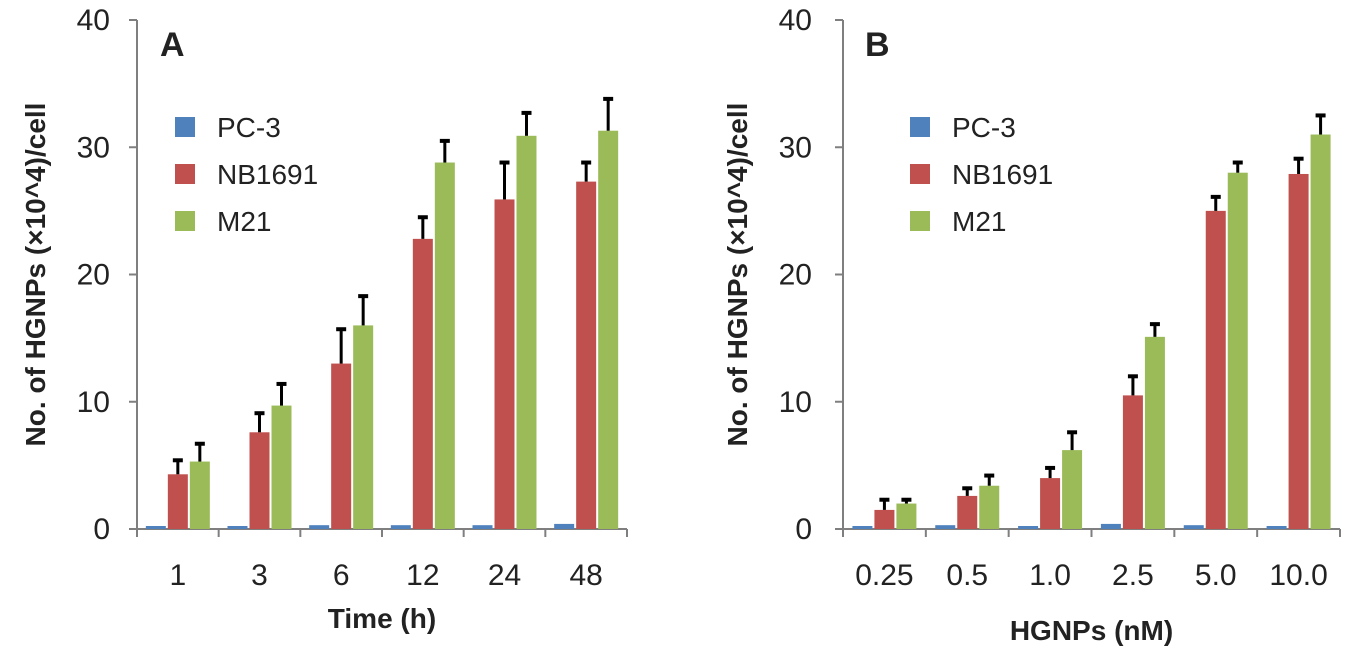  What do you see at coordinates (967, 575) in the screenshot?
I see `x-tick-label: 0.5` at bounding box center [967, 575].